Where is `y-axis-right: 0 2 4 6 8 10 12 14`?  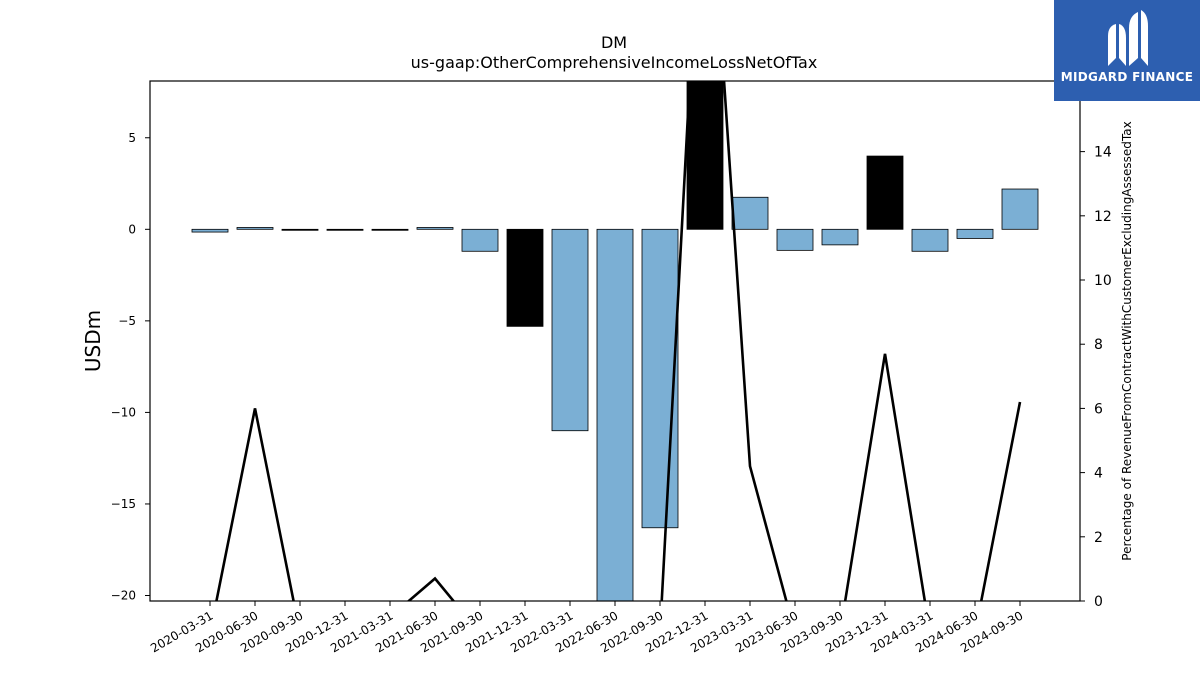
y-axis-right: 0 2 4 6 8 10 12 14 is located at coordinates (1096, 377).